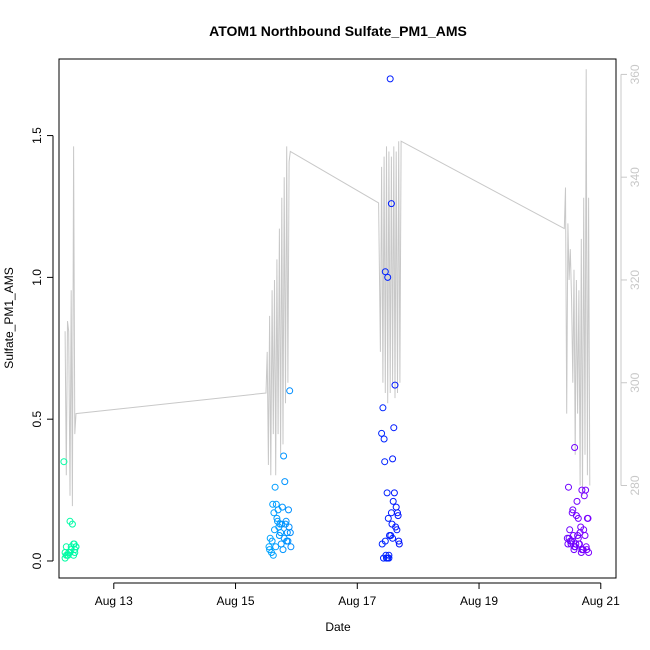 This screenshot has height=650, width=650. What do you see at coordinates (479, 601) in the screenshot?
I see `x-tick-label: Aug 19` at bounding box center [479, 601].